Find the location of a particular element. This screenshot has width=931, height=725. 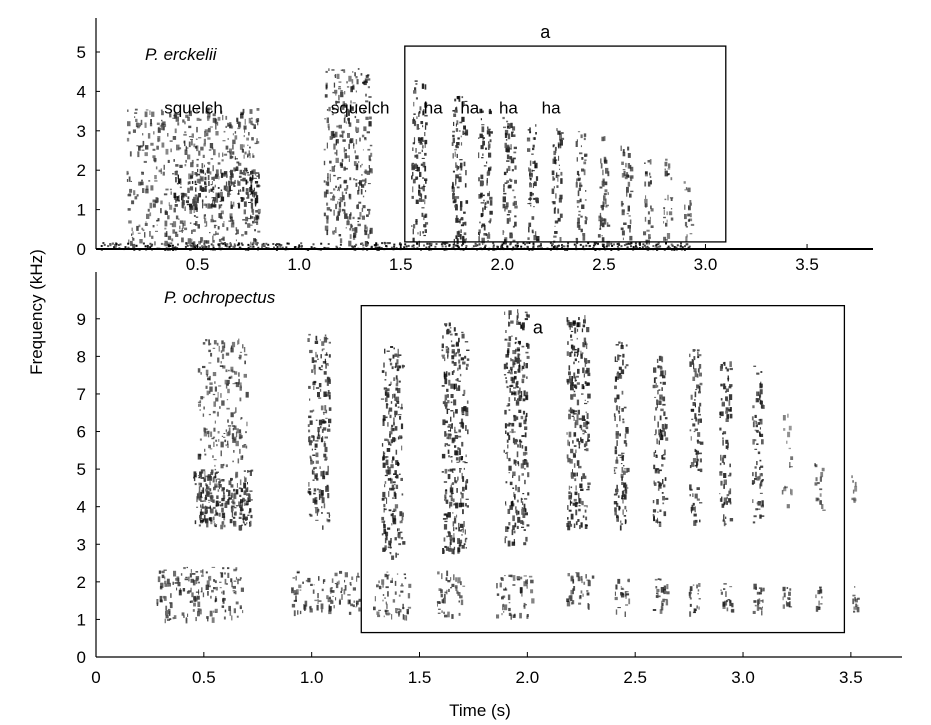

x-axis-label: Time (s) is located at coordinates (480, 710).